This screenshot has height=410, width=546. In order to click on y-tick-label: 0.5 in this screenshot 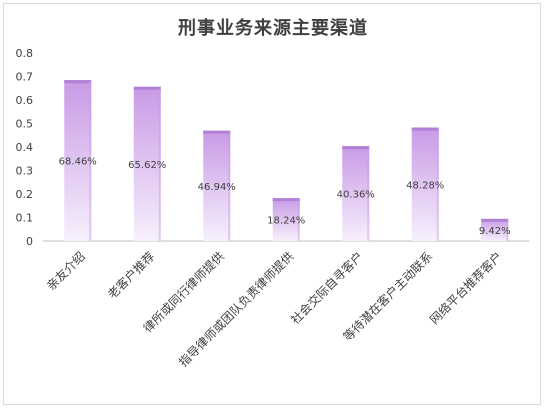, I will do `click(25, 124)`.